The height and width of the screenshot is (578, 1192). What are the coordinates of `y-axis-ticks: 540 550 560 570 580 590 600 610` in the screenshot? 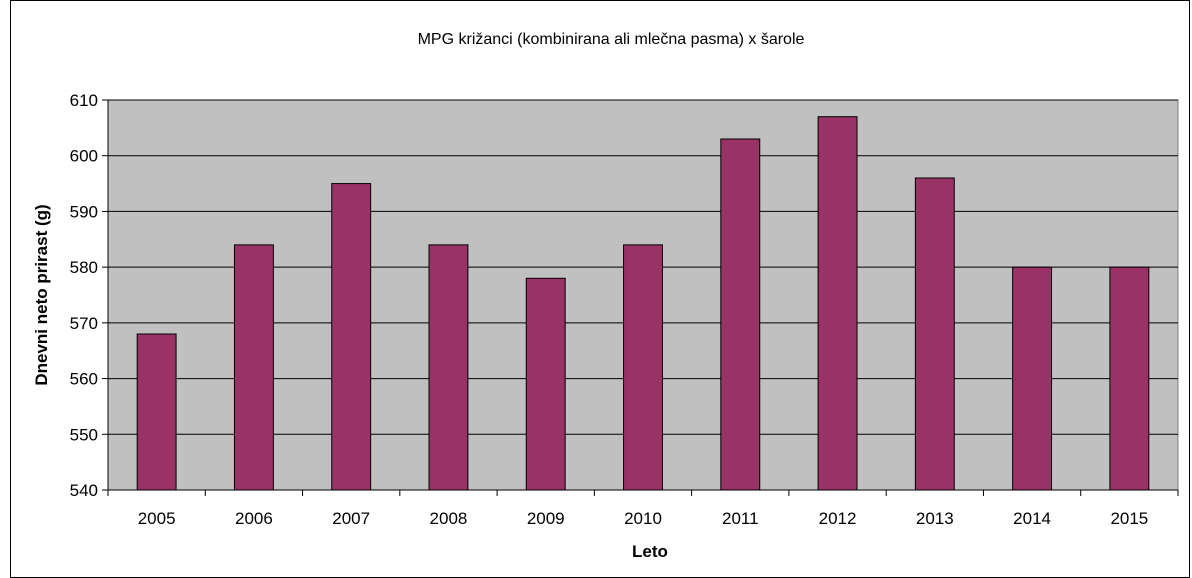 It's located at (89, 295).